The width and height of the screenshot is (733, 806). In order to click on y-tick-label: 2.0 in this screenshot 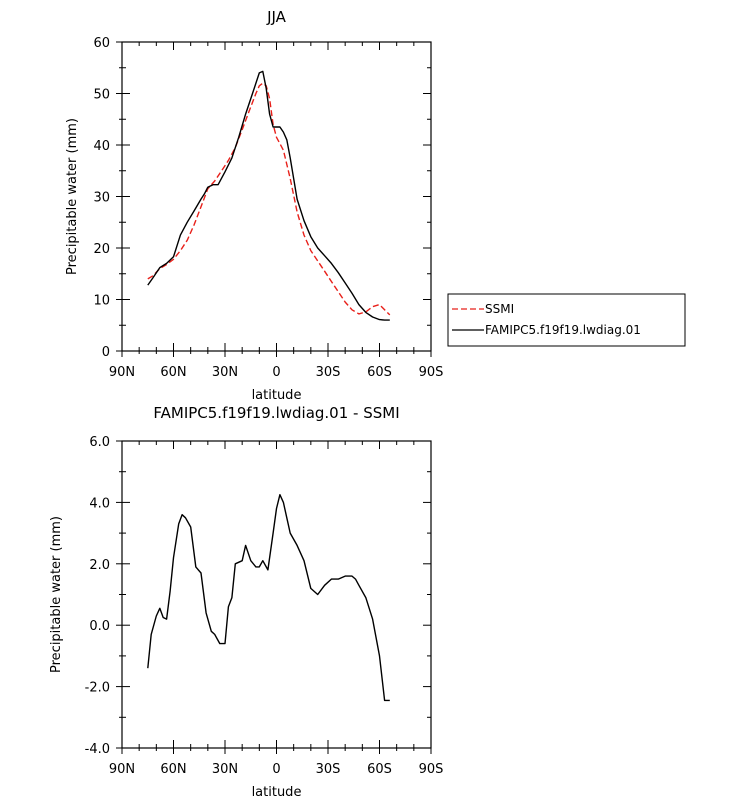, I will do `click(99, 565)`.